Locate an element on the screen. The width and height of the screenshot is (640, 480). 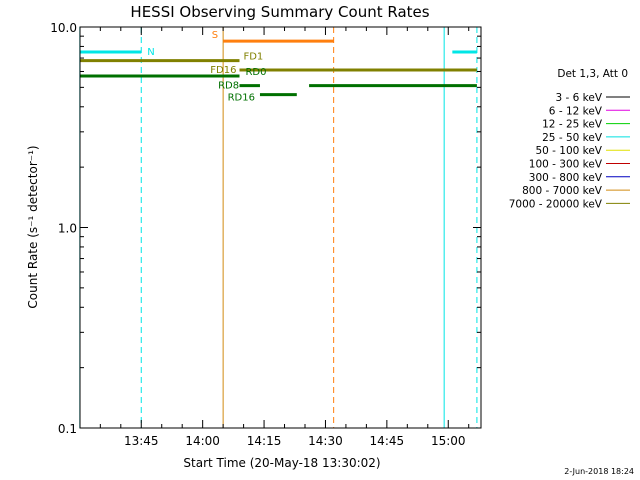
legend-entry-label: 12 - 25 keV is located at coordinates (572, 125).